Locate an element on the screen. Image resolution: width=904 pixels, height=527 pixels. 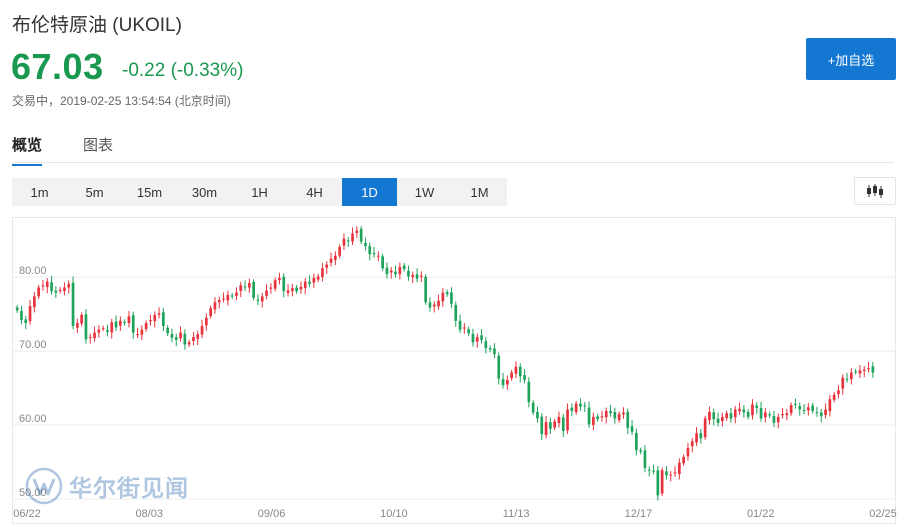
period-1h: 1H is located at coordinates (259, 192).